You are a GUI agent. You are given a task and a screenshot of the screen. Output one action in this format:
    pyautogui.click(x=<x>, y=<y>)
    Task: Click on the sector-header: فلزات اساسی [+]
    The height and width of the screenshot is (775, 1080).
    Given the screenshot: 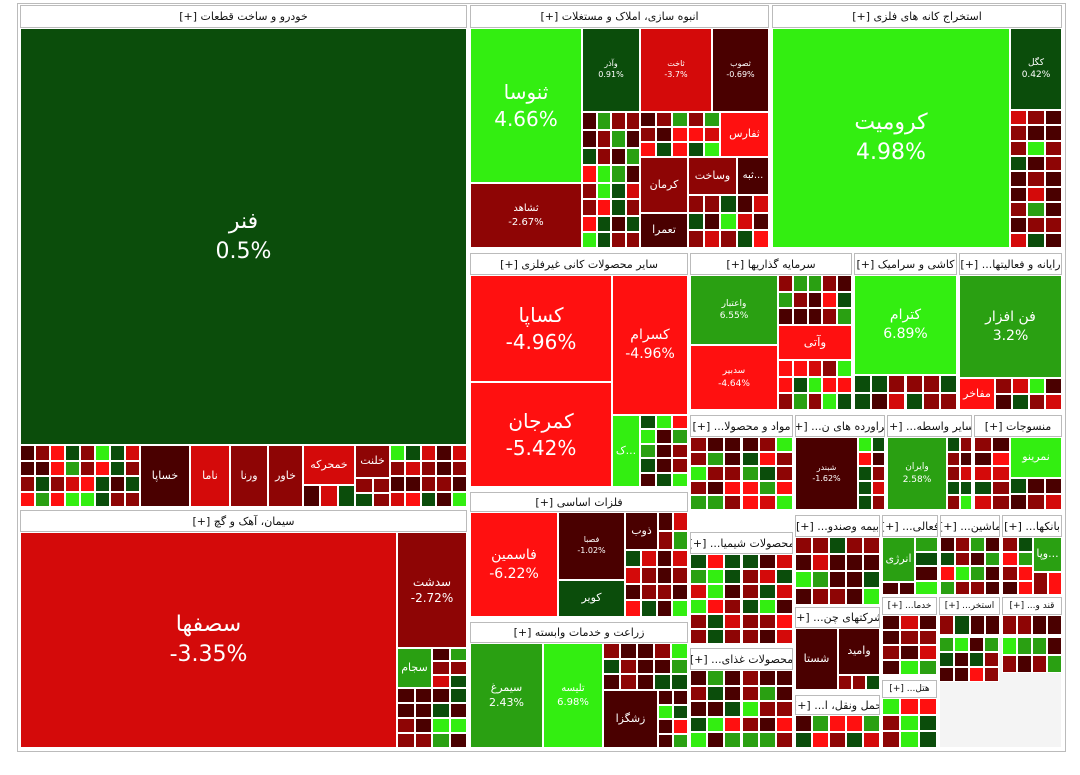 What is the action you would take?
    pyautogui.click(x=579, y=502)
    